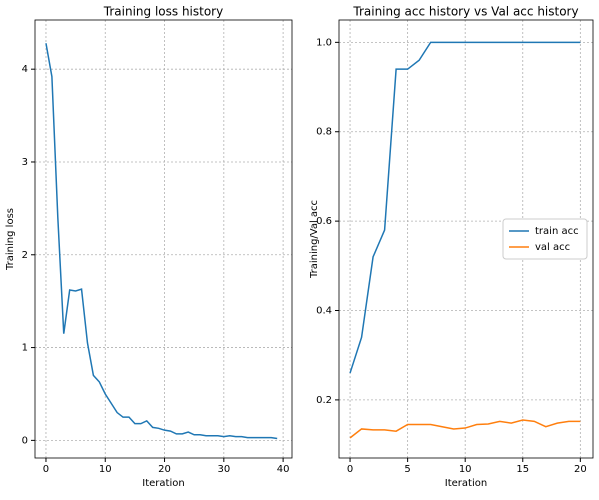 This screenshot has width=599, height=500. What do you see at coordinates (552, 247) in the screenshot?
I see `legend-label: val acc` at bounding box center [552, 247].